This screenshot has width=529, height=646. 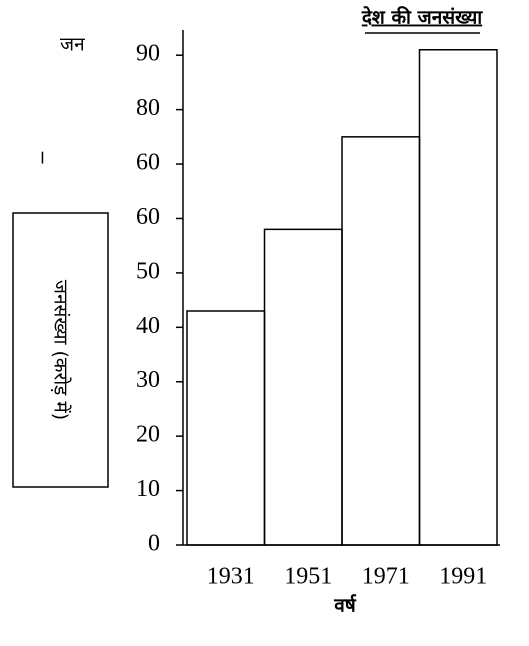 I want to click on x-tick-label: 1971, so click(x=386, y=577).